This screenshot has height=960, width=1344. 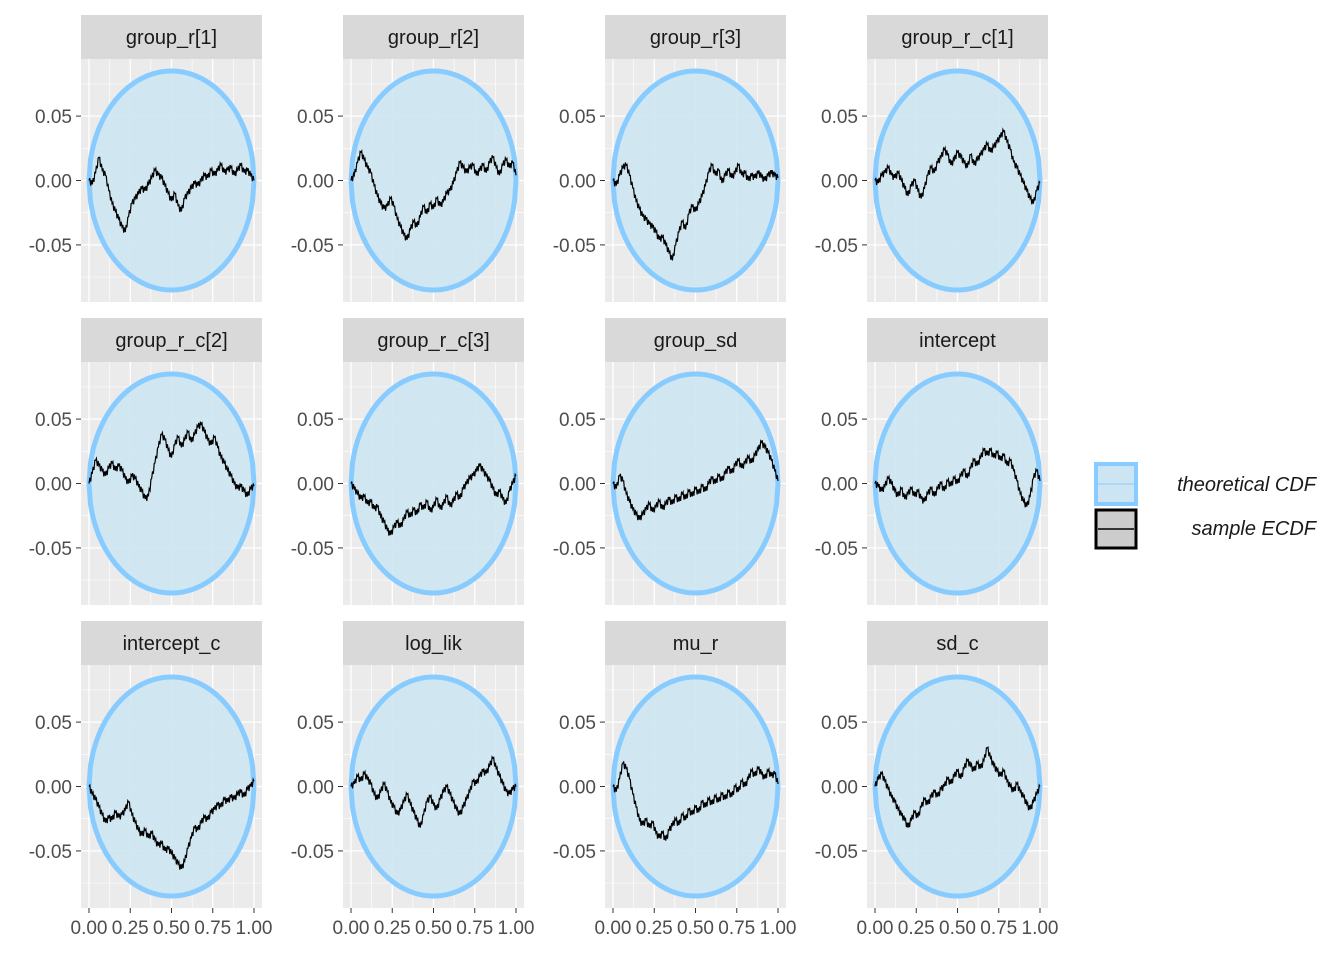 I want to click on facet-strip-label: group_r[3], so click(x=695, y=38).